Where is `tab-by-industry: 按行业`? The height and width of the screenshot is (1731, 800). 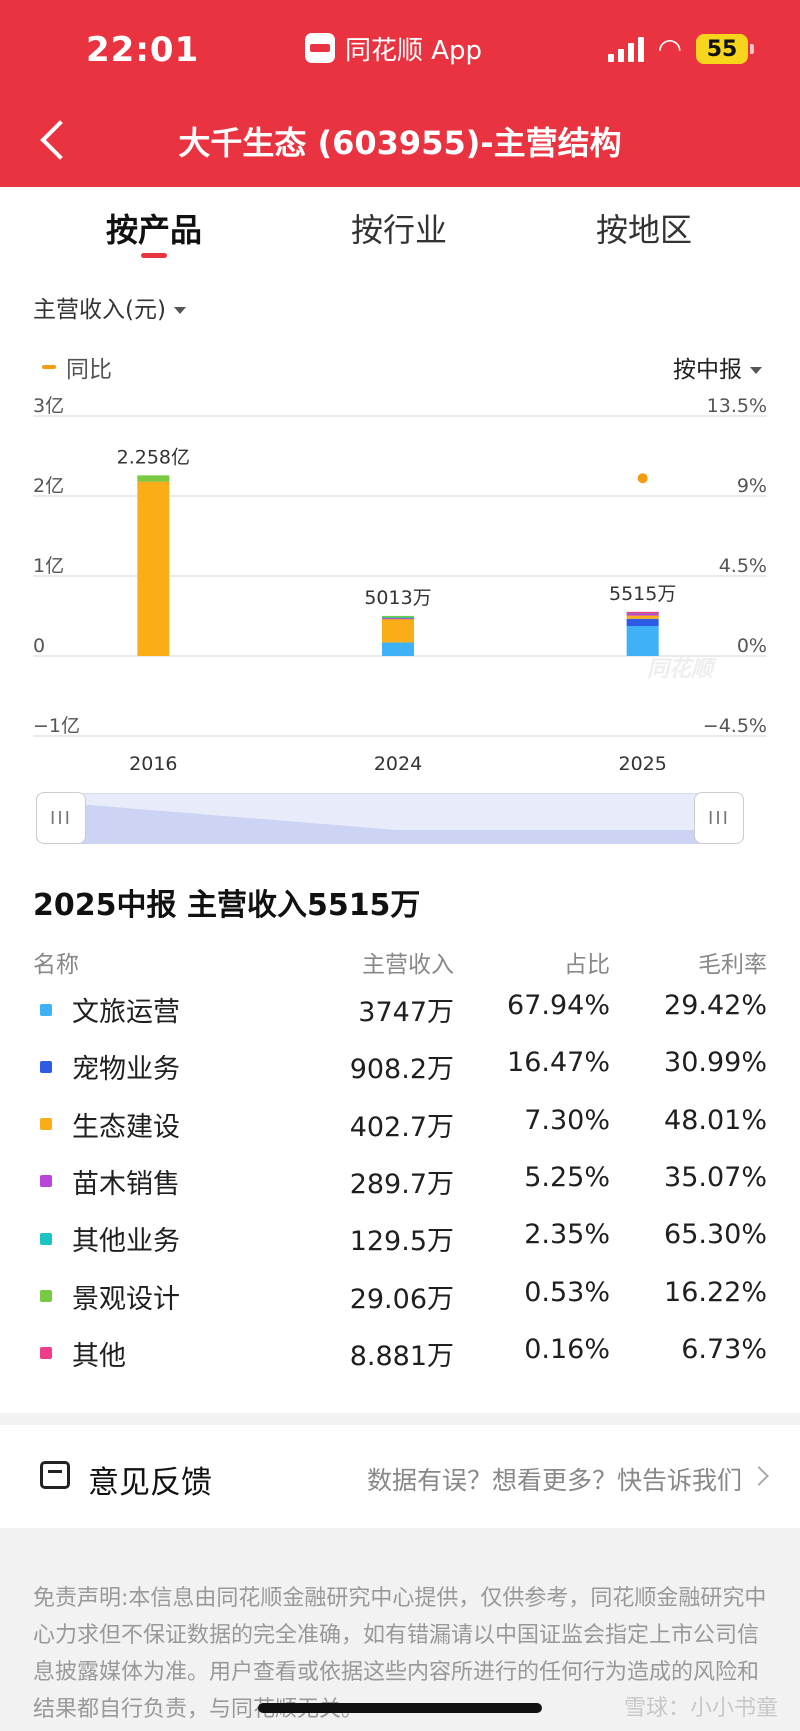 tab-by-industry: 按行业 is located at coordinates (399, 228).